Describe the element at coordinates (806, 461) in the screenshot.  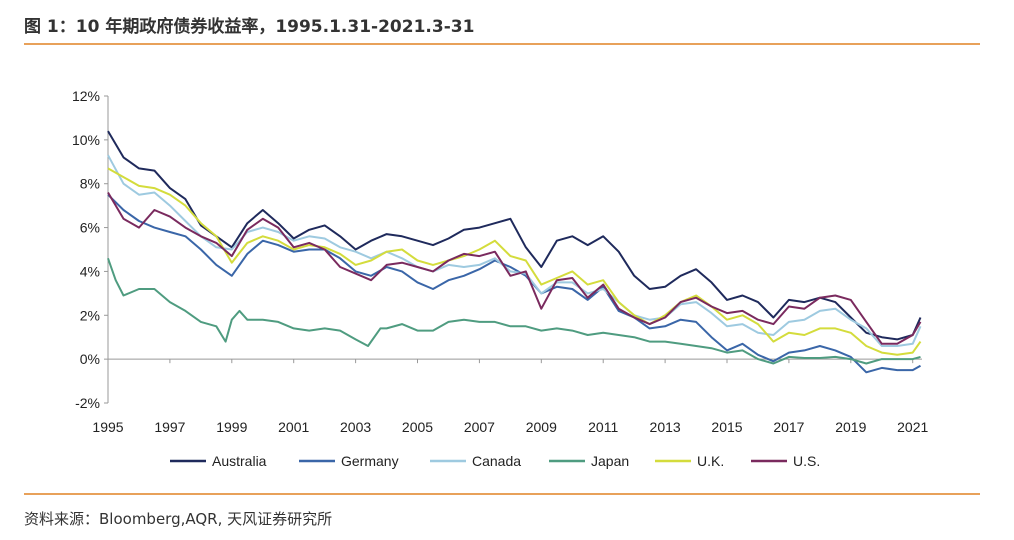
I see `legend-label-u-s: U.S.` at that location.